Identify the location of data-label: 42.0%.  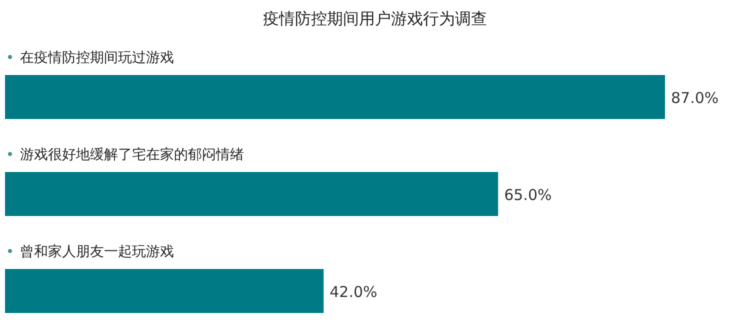
(354, 292).